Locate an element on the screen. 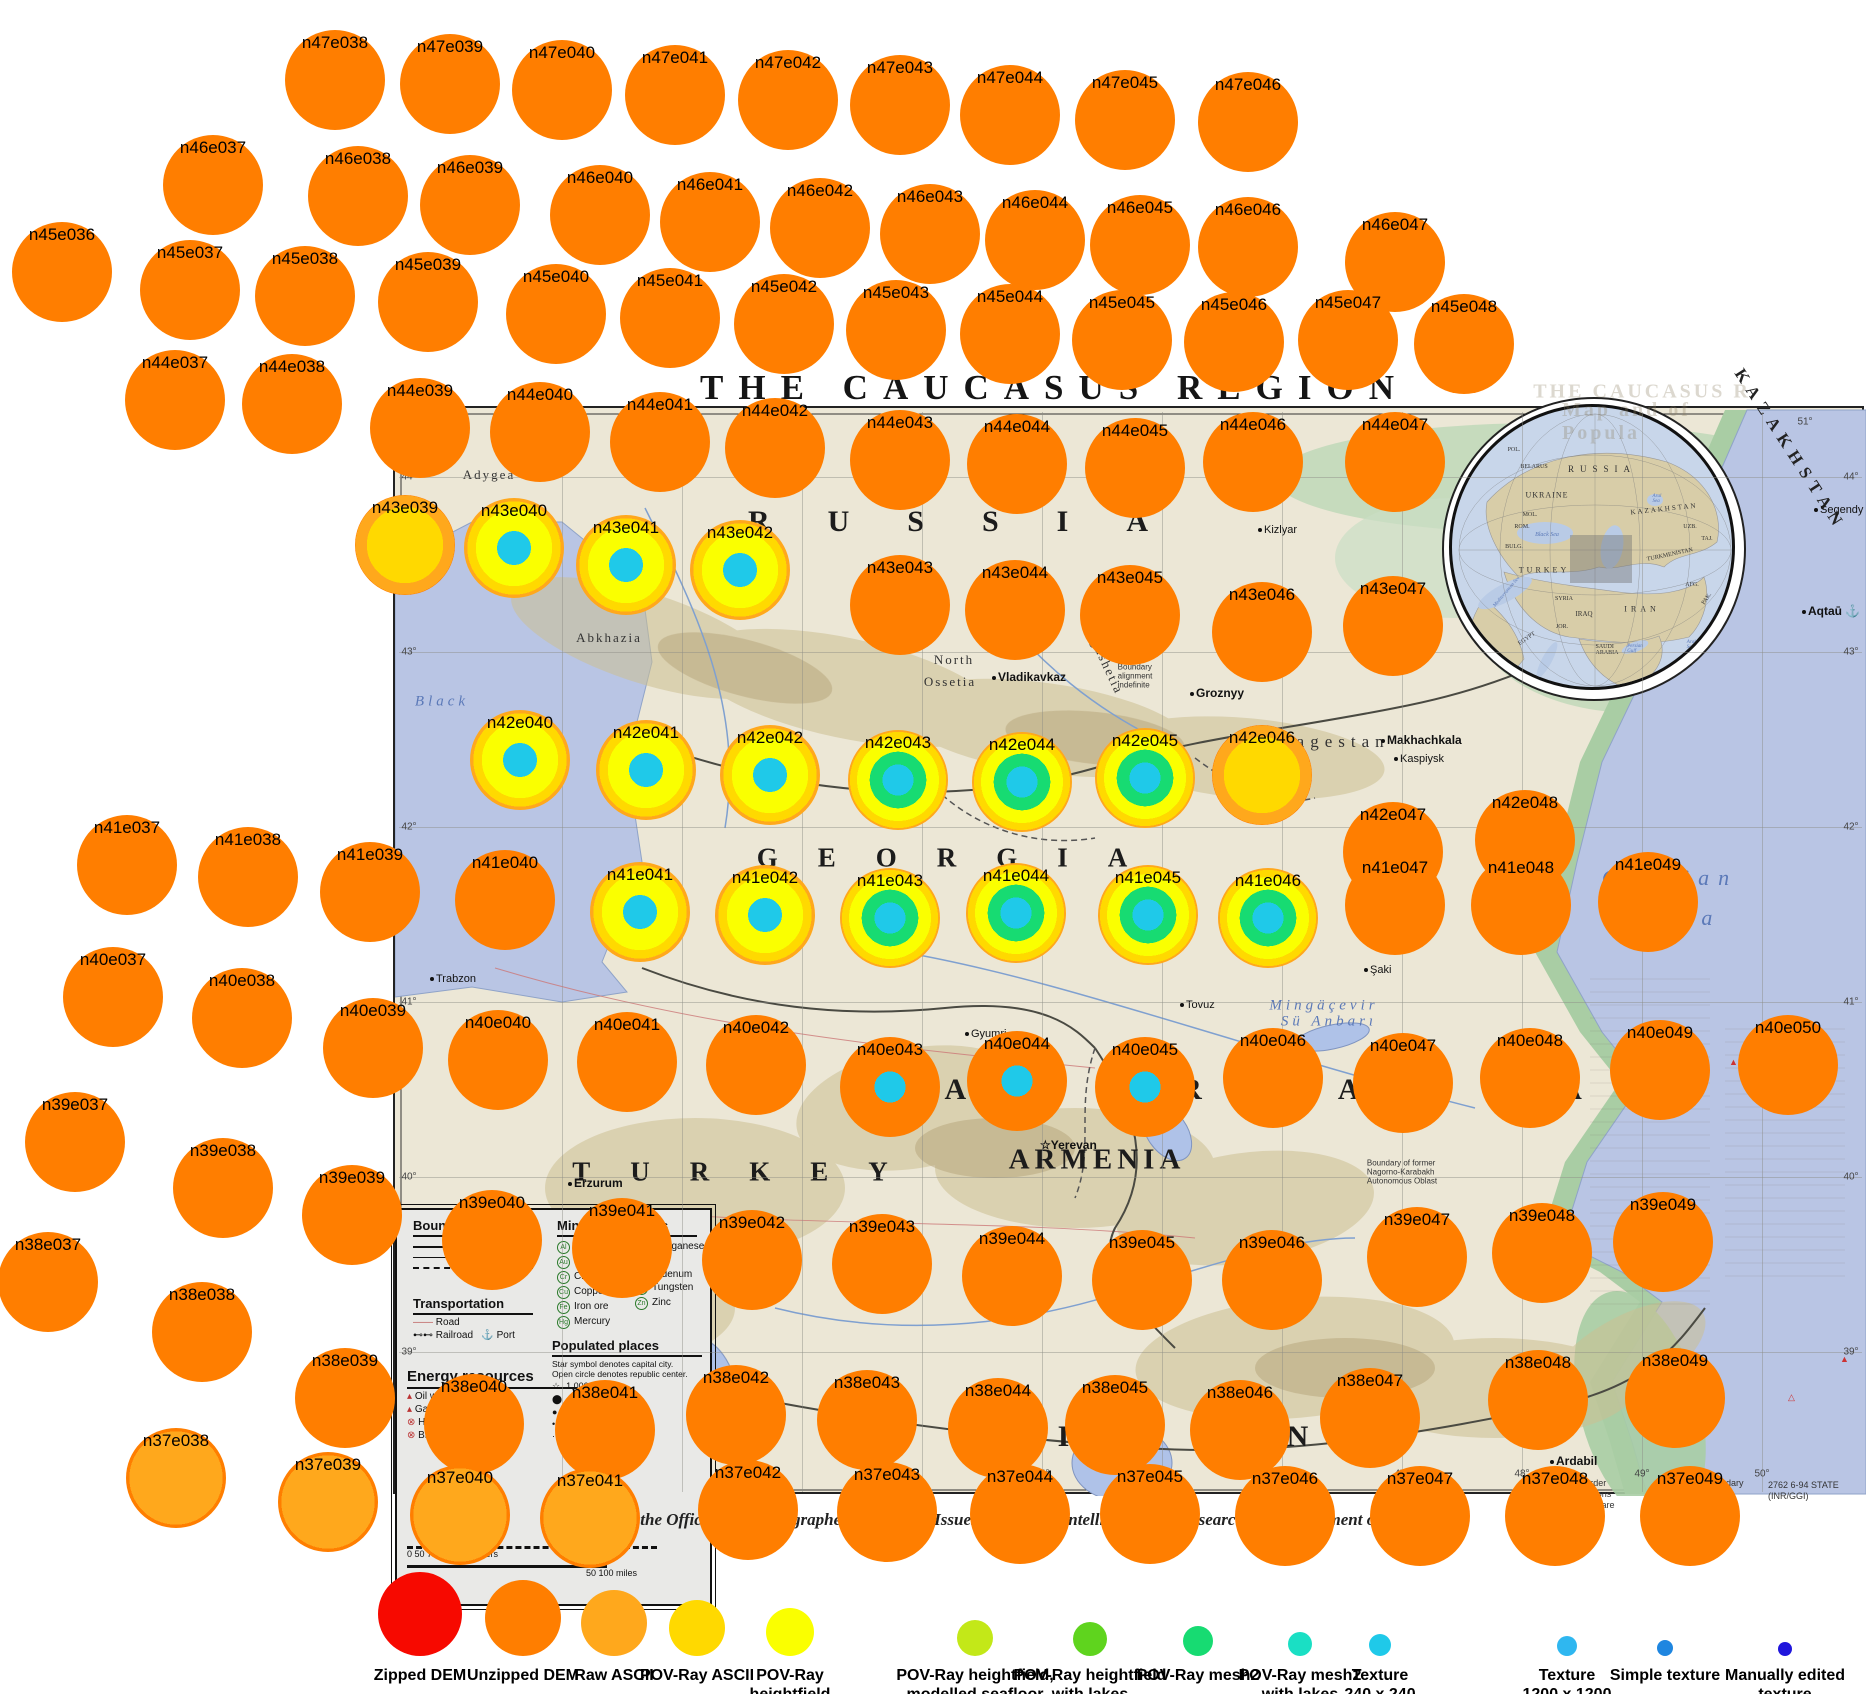 Image resolution: width=1876 pixels, height=1694 pixels. dem-tile-n44e037 is located at coordinates (175, 400).